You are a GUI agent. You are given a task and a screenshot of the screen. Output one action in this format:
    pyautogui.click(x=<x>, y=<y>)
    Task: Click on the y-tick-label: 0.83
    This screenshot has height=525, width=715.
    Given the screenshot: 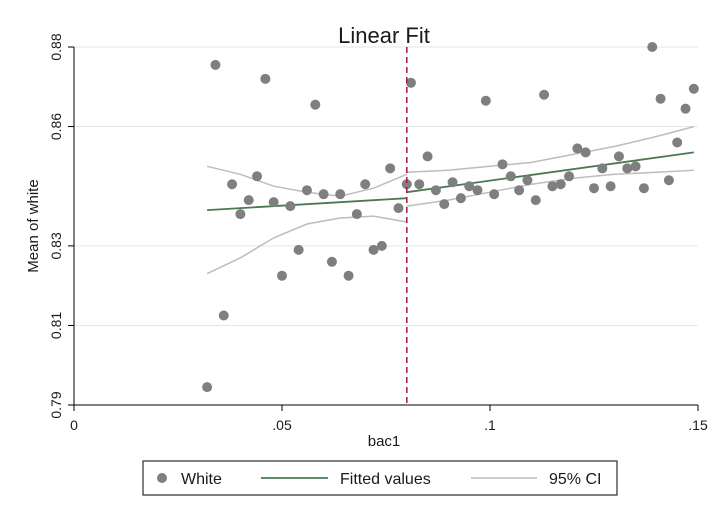 What is the action you would take?
    pyautogui.click(x=56, y=245)
    